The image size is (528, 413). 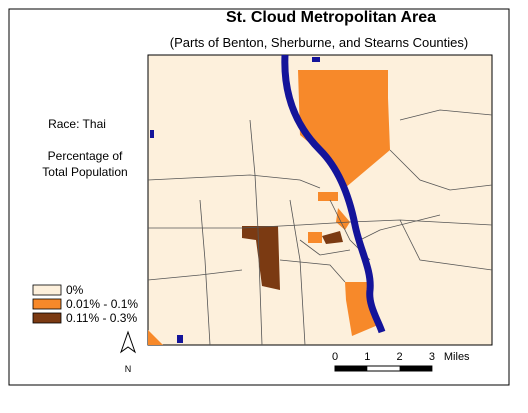 I want to click on legend-measure: Percentage of, so click(x=85, y=156).